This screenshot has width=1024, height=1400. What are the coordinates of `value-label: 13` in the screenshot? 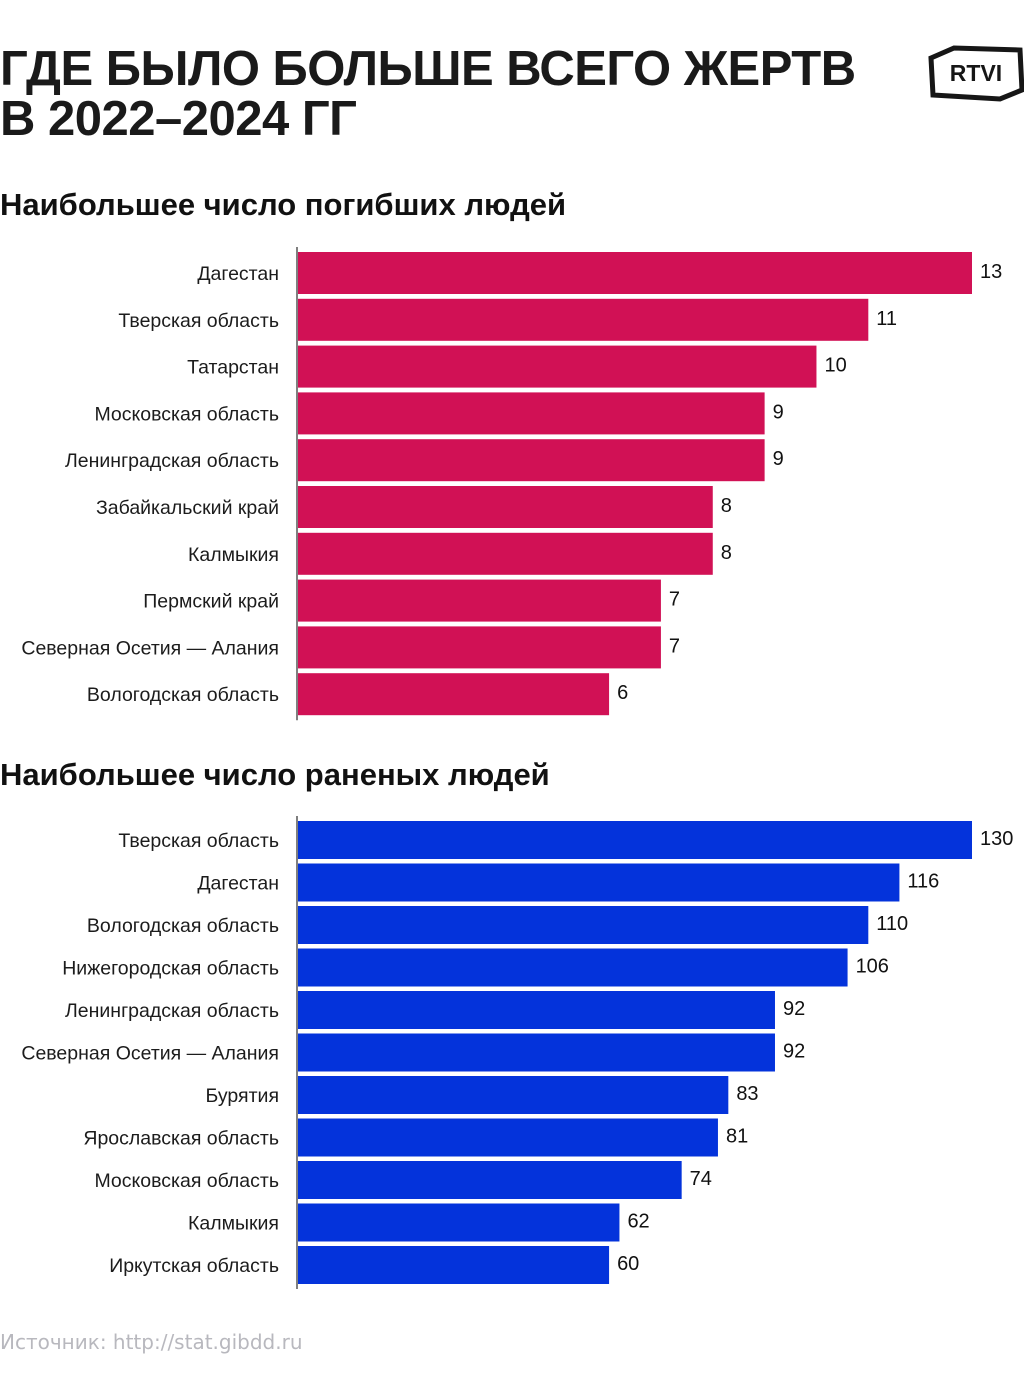 It's located at (991, 272).